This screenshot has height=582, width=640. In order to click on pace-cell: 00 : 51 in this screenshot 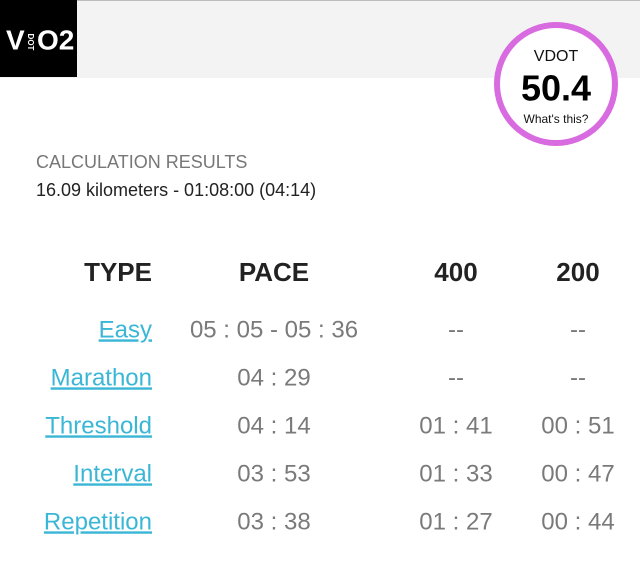, I will do `click(577, 425)`.